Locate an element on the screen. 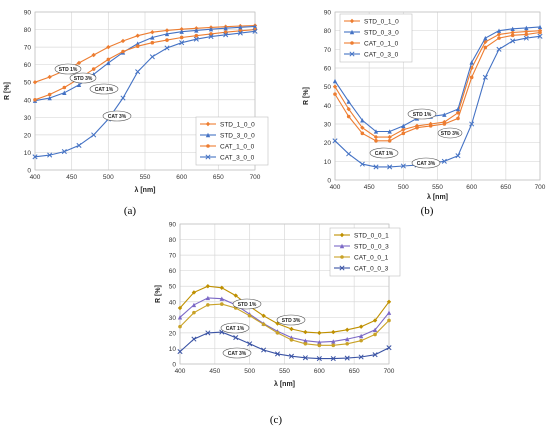 The height and width of the screenshot is (437, 550). x-tick-label: 550 is located at coordinates (284, 371).